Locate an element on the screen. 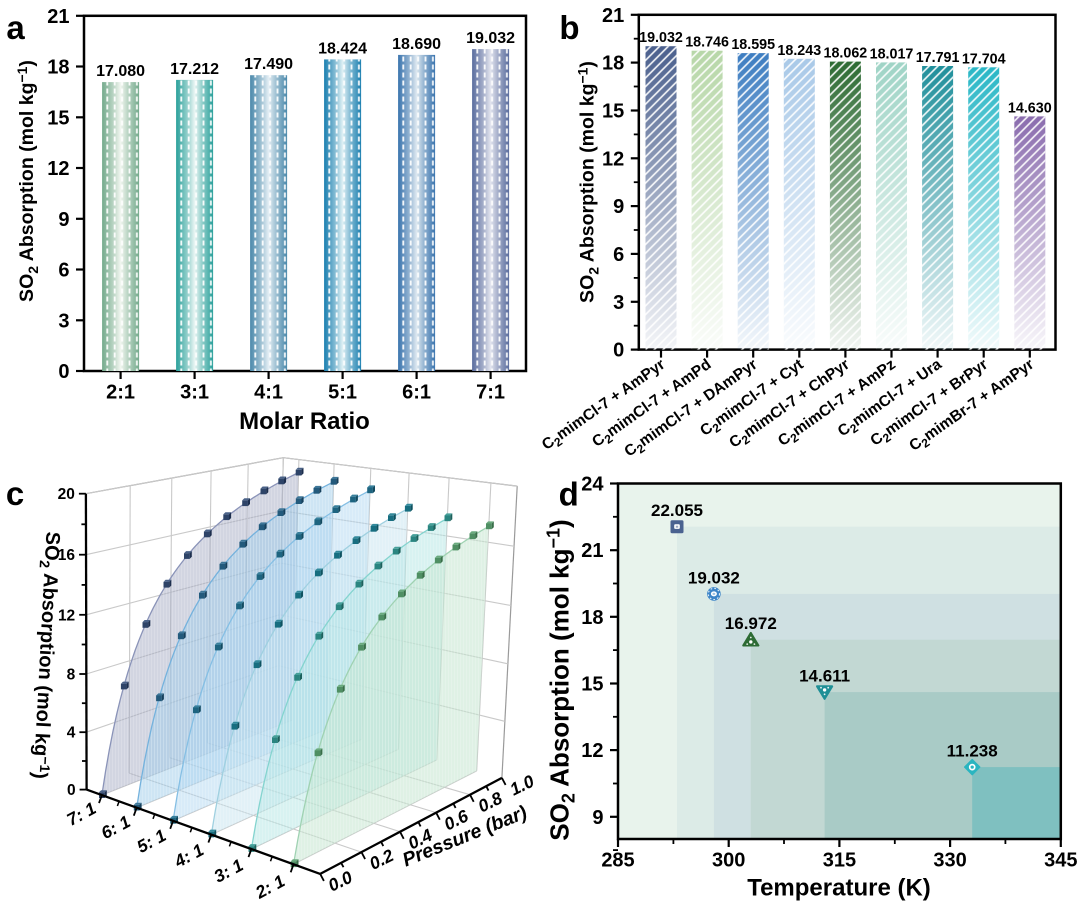 The width and height of the screenshot is (1080, 911). svg-text: 5:1 is located at coordinates (342, 393).